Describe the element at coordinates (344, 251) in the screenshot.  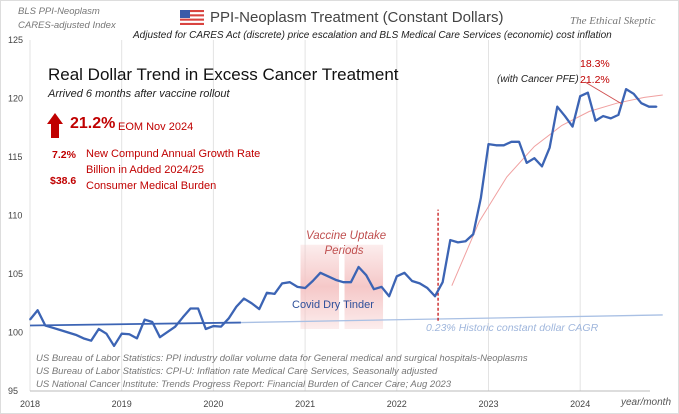
I see `vaccine-label-2: Periods` at that location.